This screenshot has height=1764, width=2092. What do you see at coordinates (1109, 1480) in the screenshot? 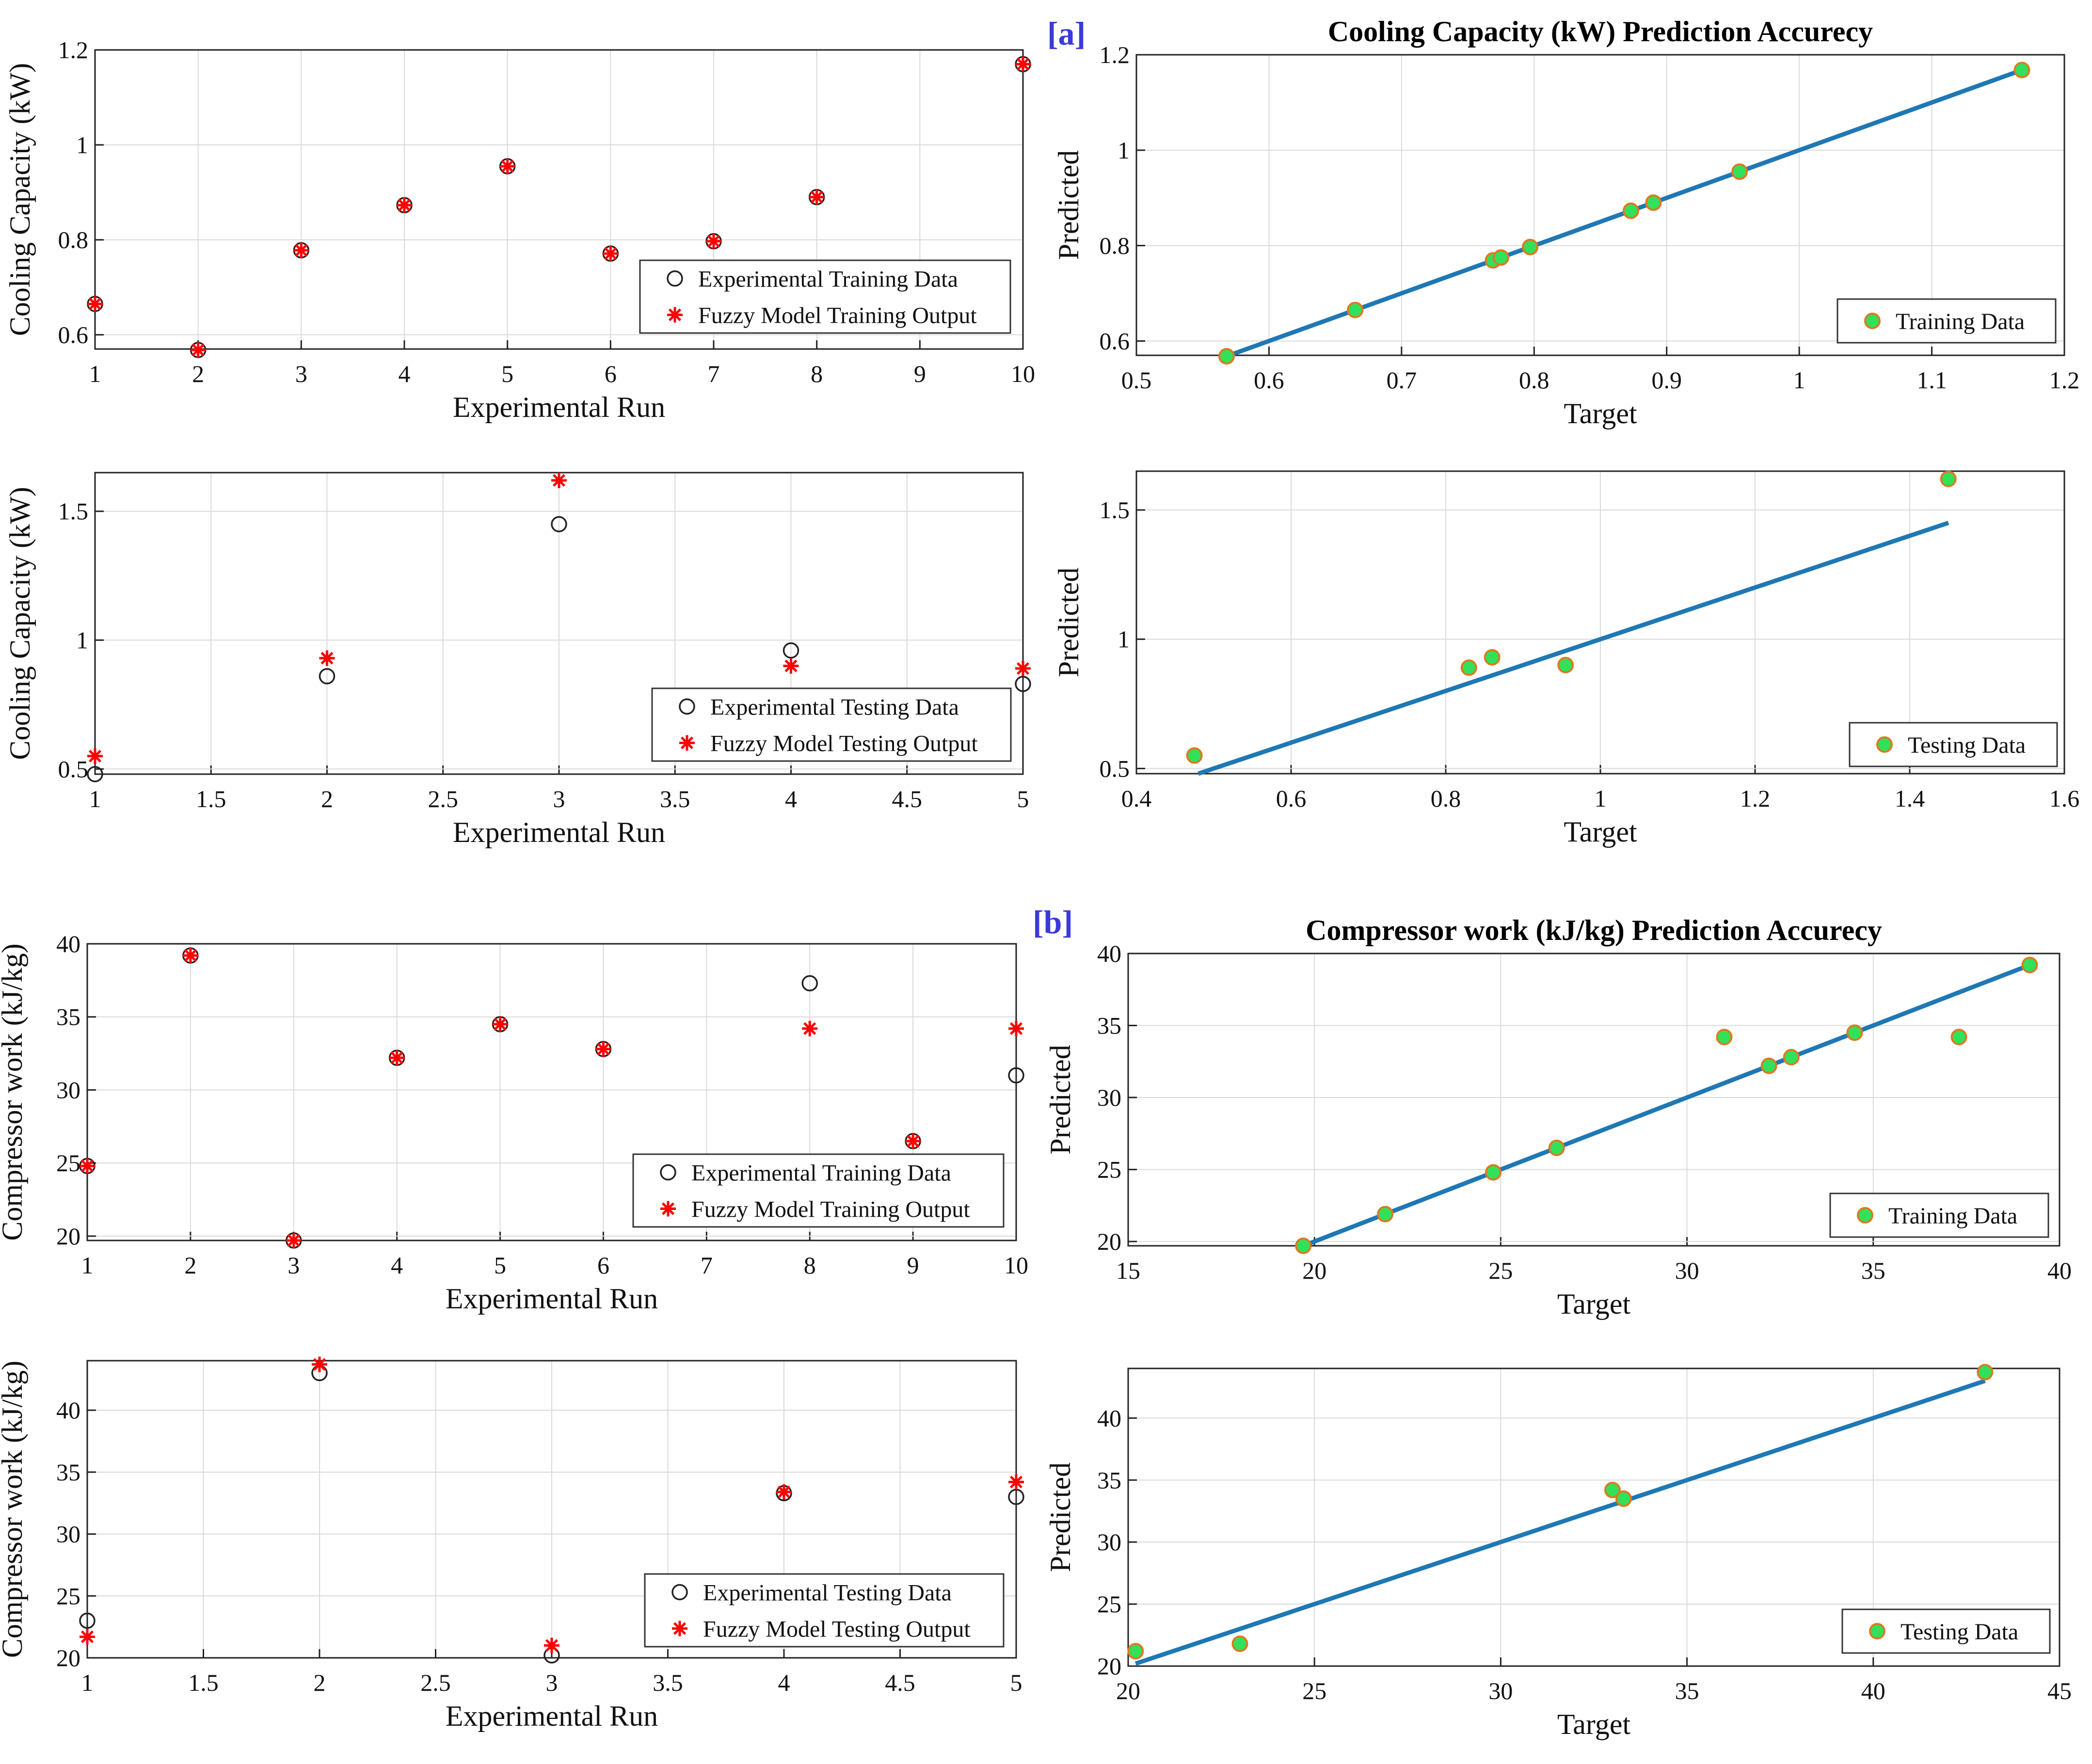
I see `y-tick-label: 35` at bounding box center [1109, 1480].